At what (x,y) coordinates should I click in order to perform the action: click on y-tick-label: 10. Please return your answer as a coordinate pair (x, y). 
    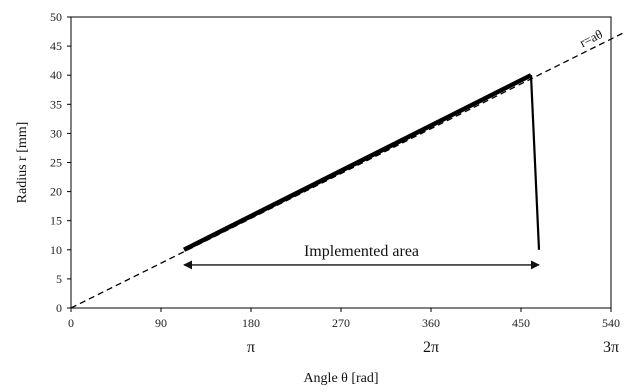
    Looking at the image, I should click on (56, 250).